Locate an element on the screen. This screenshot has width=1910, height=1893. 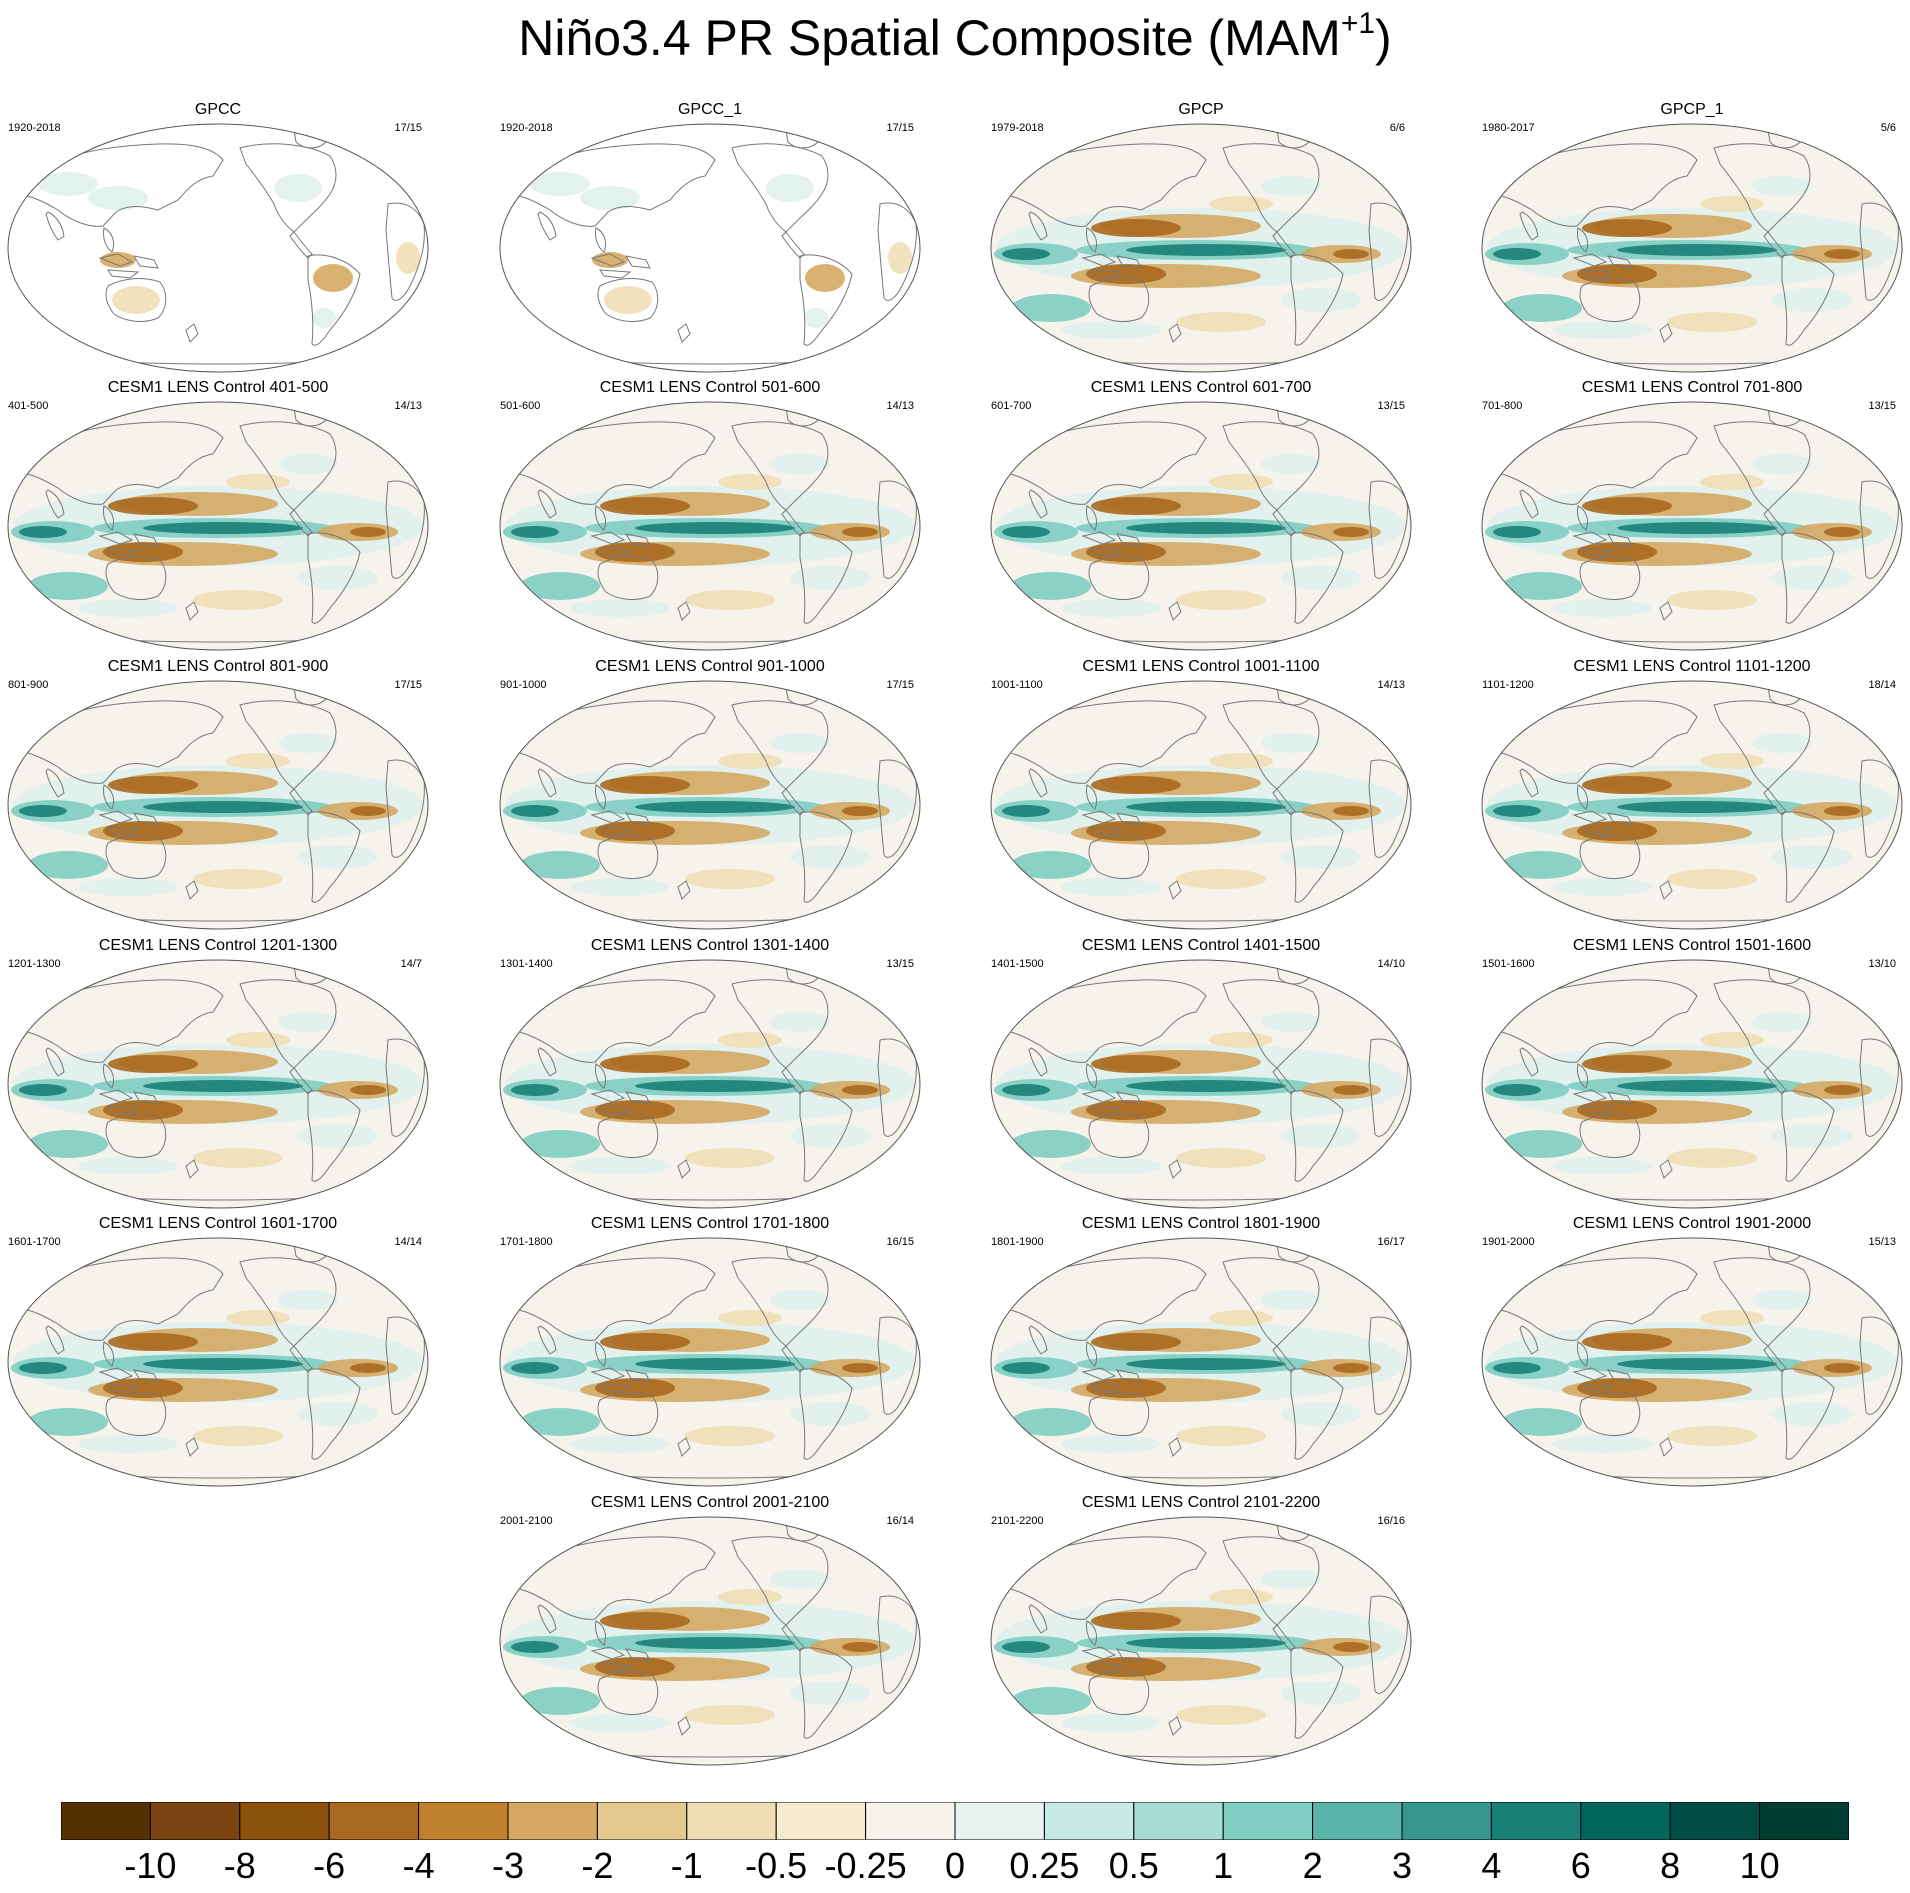
period-label: 1401-1500 is located at coordinates (1017, 964).